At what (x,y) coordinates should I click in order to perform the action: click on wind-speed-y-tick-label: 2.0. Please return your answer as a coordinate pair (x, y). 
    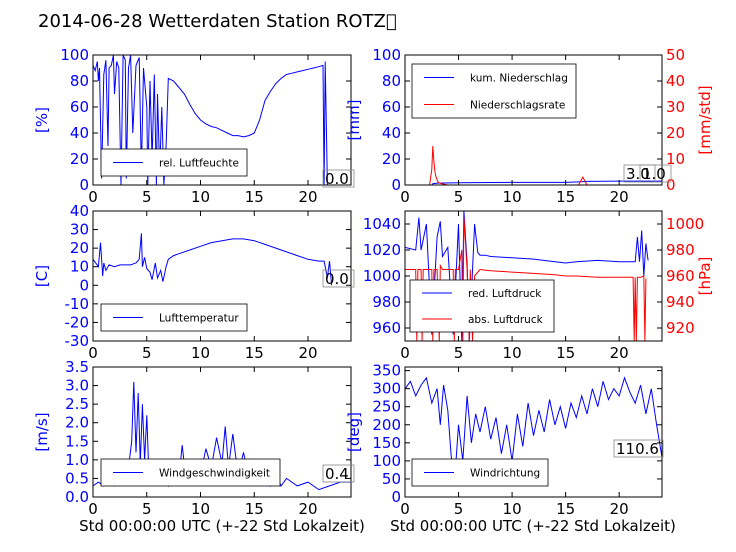
    Looking at the image, I should click on (77, 423).